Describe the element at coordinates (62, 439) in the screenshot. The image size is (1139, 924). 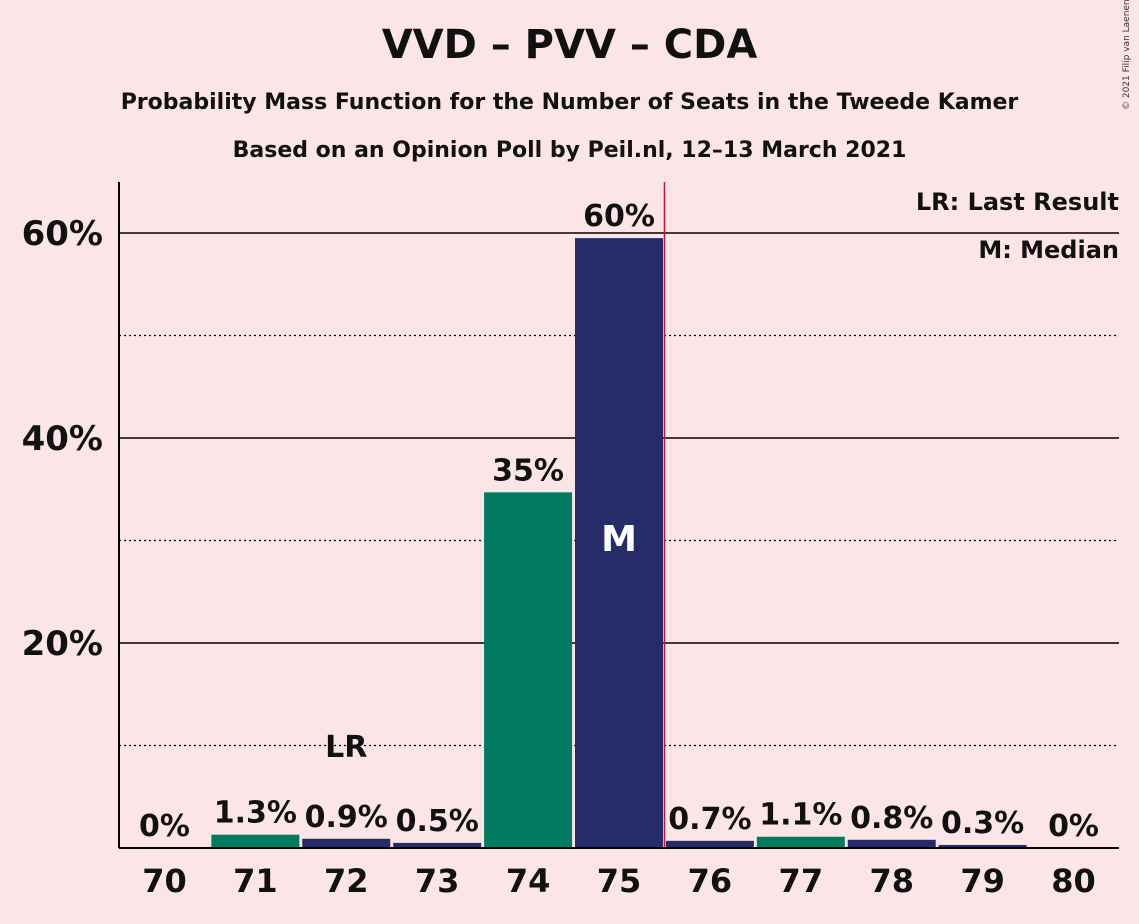
I see `y-tick-label: 40%` at that location.